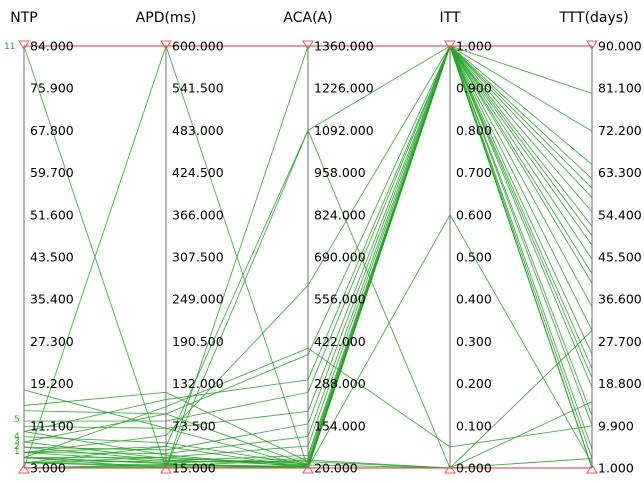 The width and height of the screenshot is (644, 483). Describe the element at coordinates (52, 299) in the screenshot. I see `tick-label-NTP-6: 35.400` at that location.